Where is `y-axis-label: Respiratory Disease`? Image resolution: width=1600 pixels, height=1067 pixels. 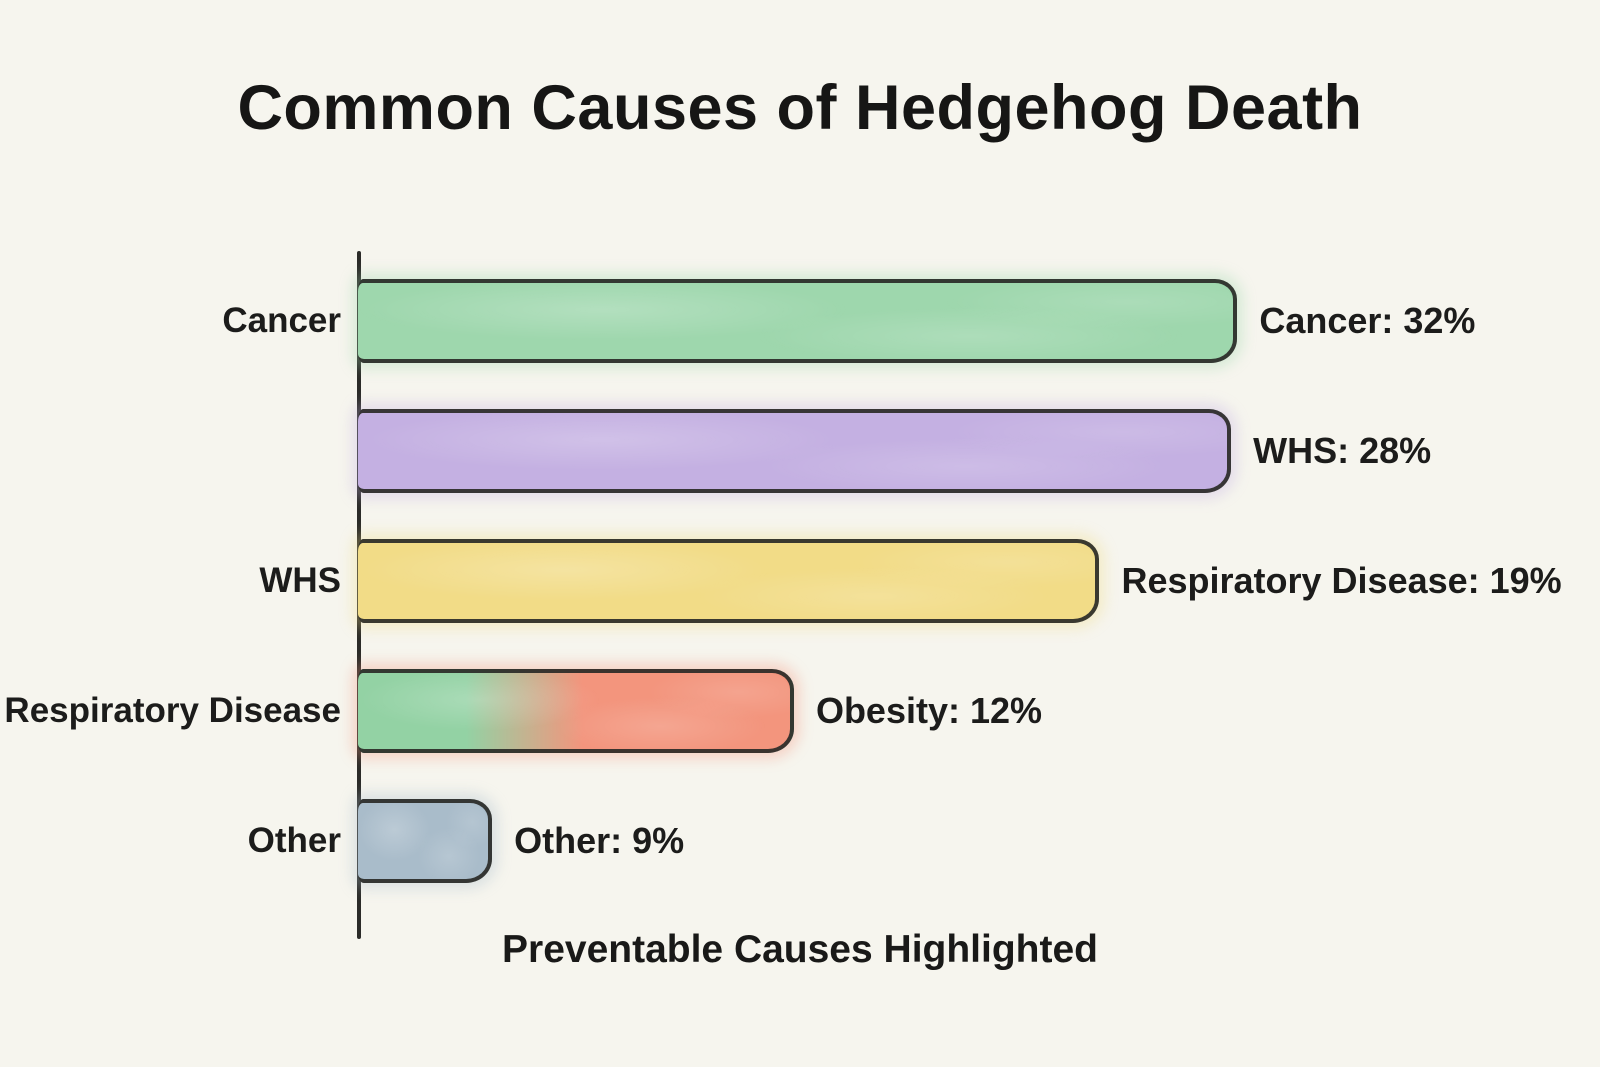
y-axis-label: Respiratory Disease is located at coordinates (172, 710).